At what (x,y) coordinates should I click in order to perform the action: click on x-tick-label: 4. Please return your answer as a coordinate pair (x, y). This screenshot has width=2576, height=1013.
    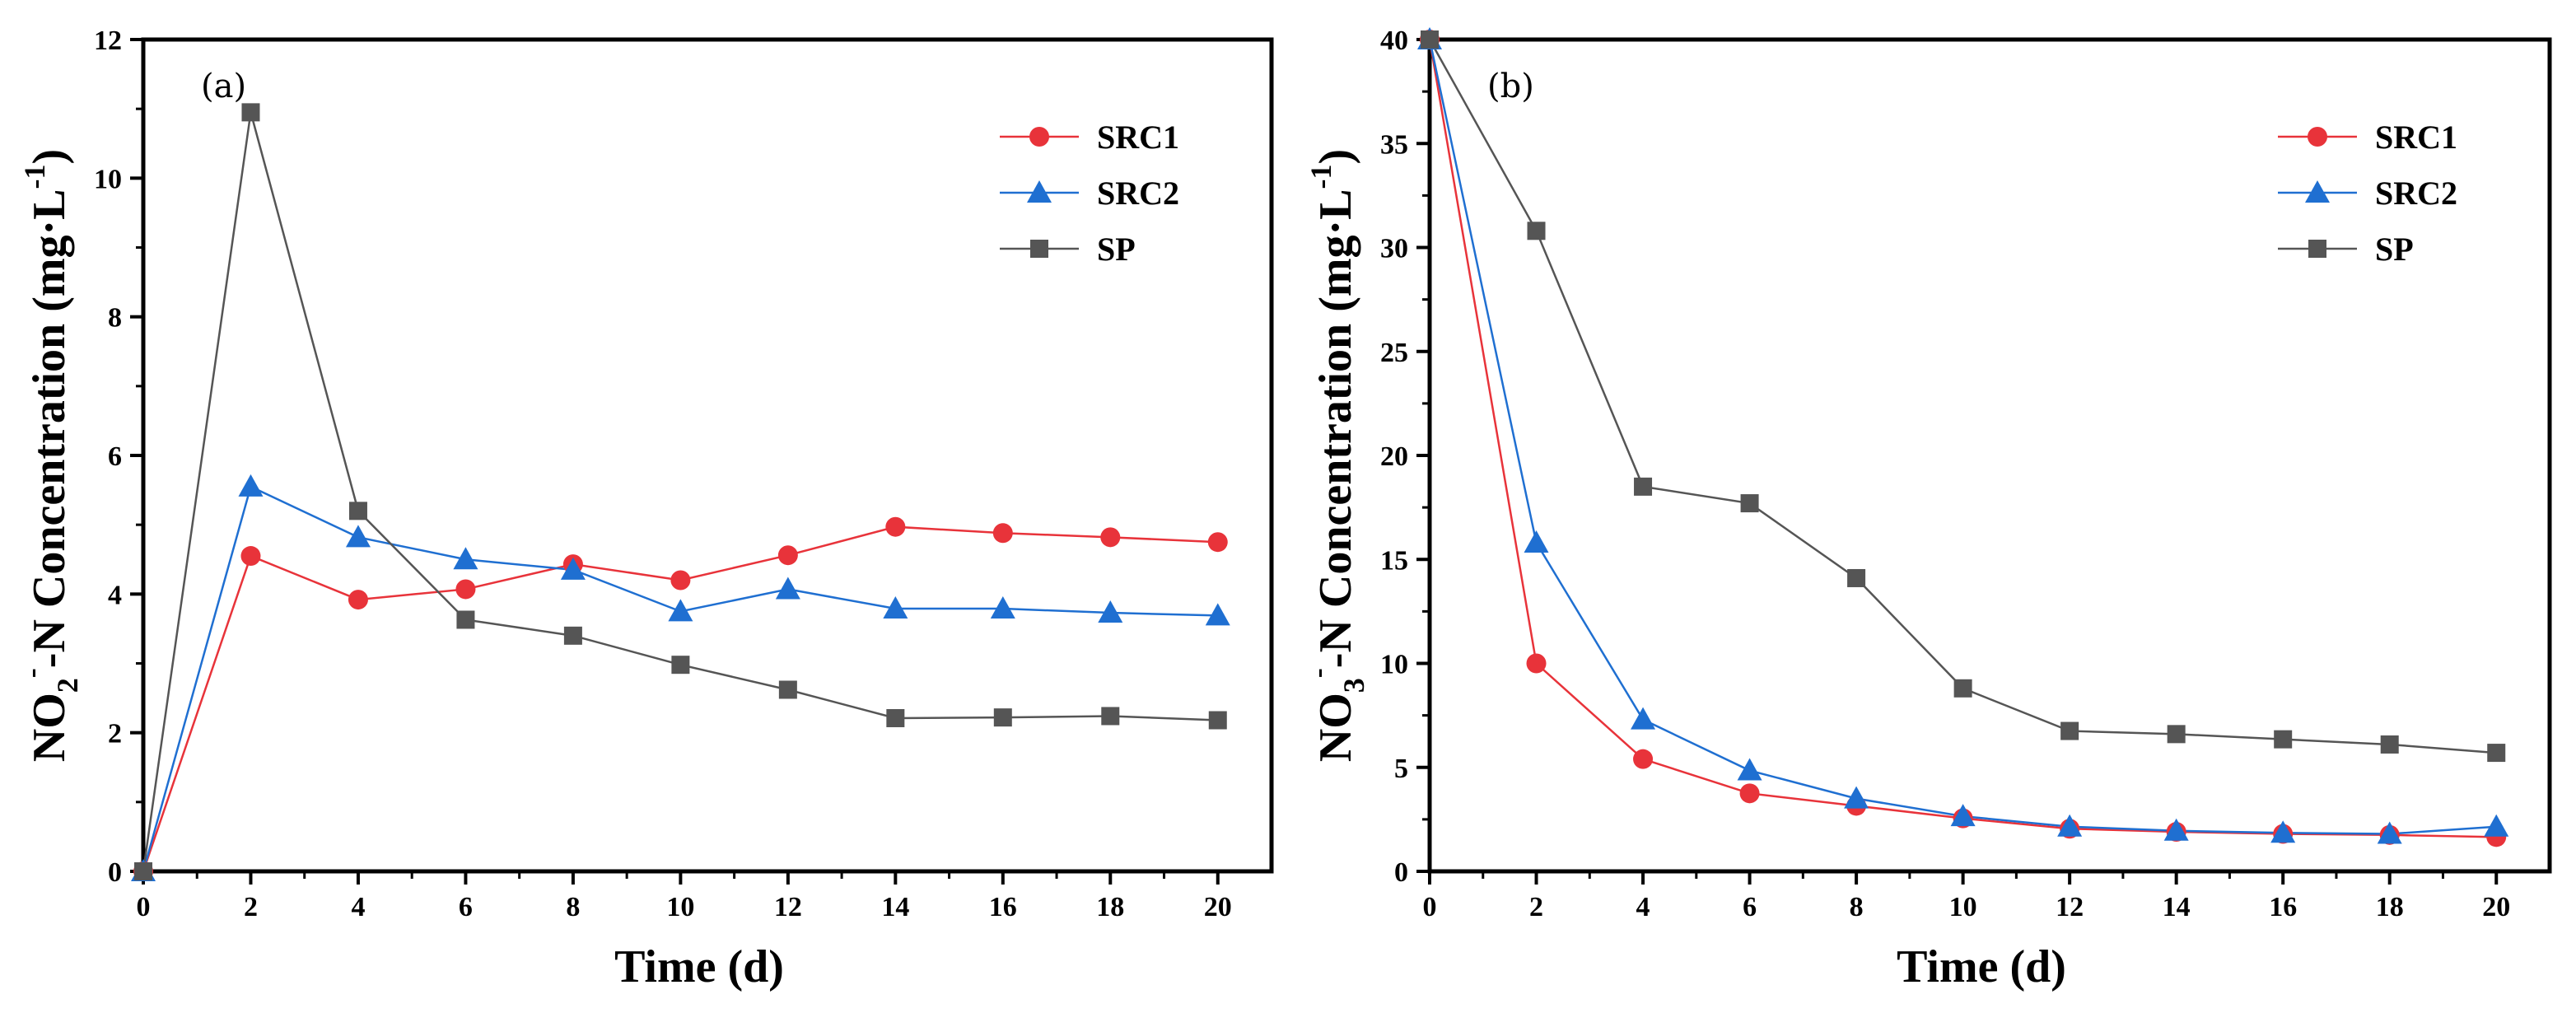
    Looking at the image, I should click on (358, 907).